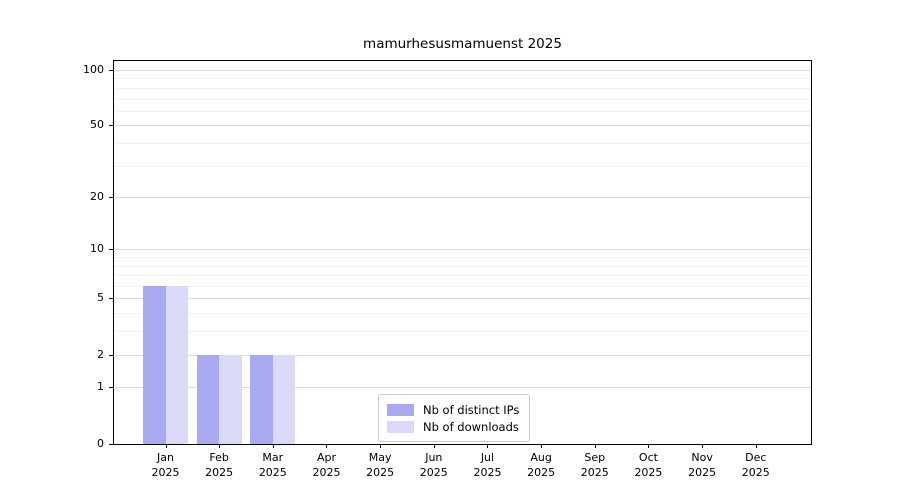 The width and height of the screenshot is (900, 500). Describe the element at coordinates (166, 465) in the screenshot. I see `x-tick-label: Jan 2025` at that location.